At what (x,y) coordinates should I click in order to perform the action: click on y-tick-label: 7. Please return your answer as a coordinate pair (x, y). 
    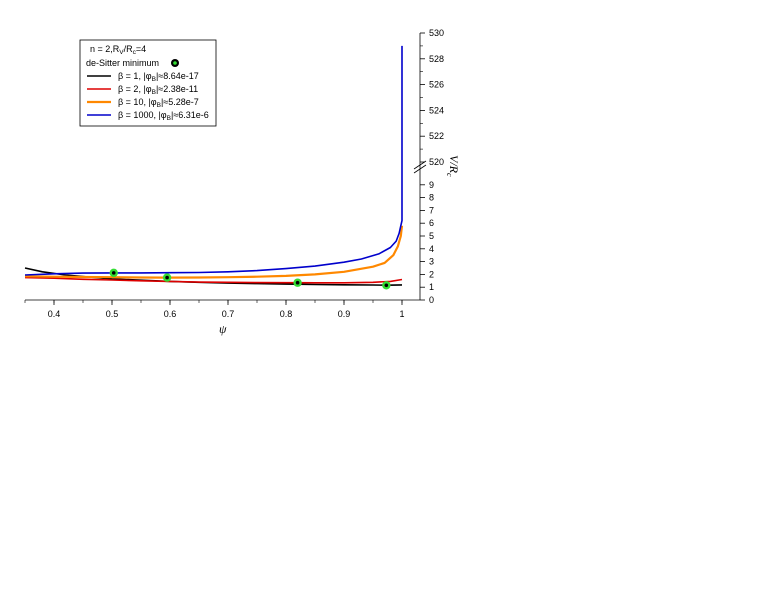
    Looking at the image, I should click on (431, 210).